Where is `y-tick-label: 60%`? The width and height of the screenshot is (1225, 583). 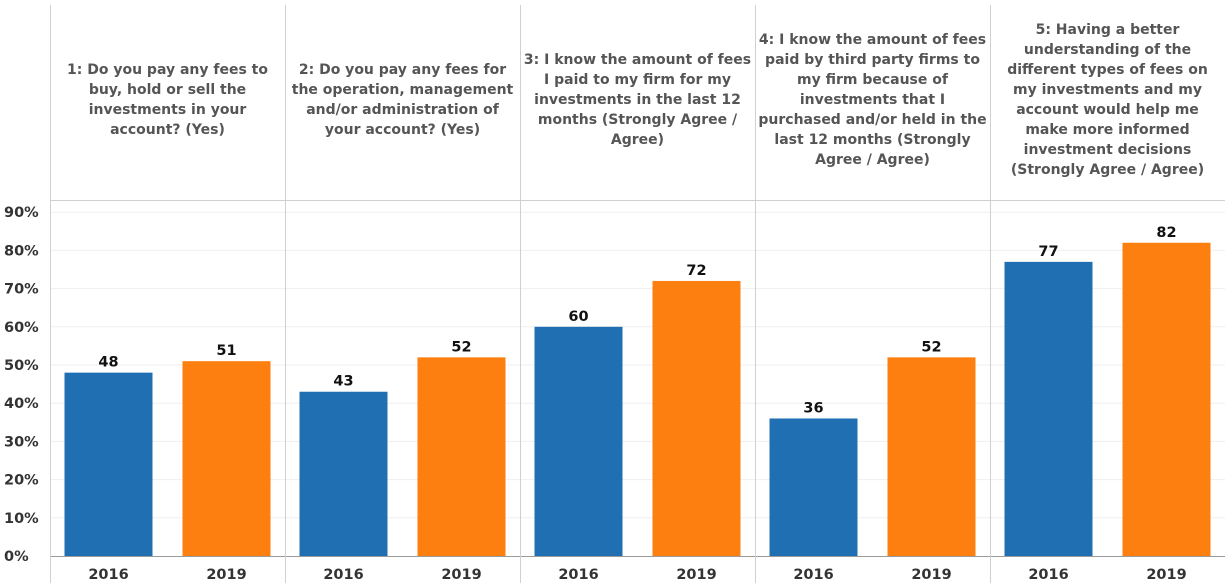 y-tick-label: 60% is located at coordinates (21, 328).